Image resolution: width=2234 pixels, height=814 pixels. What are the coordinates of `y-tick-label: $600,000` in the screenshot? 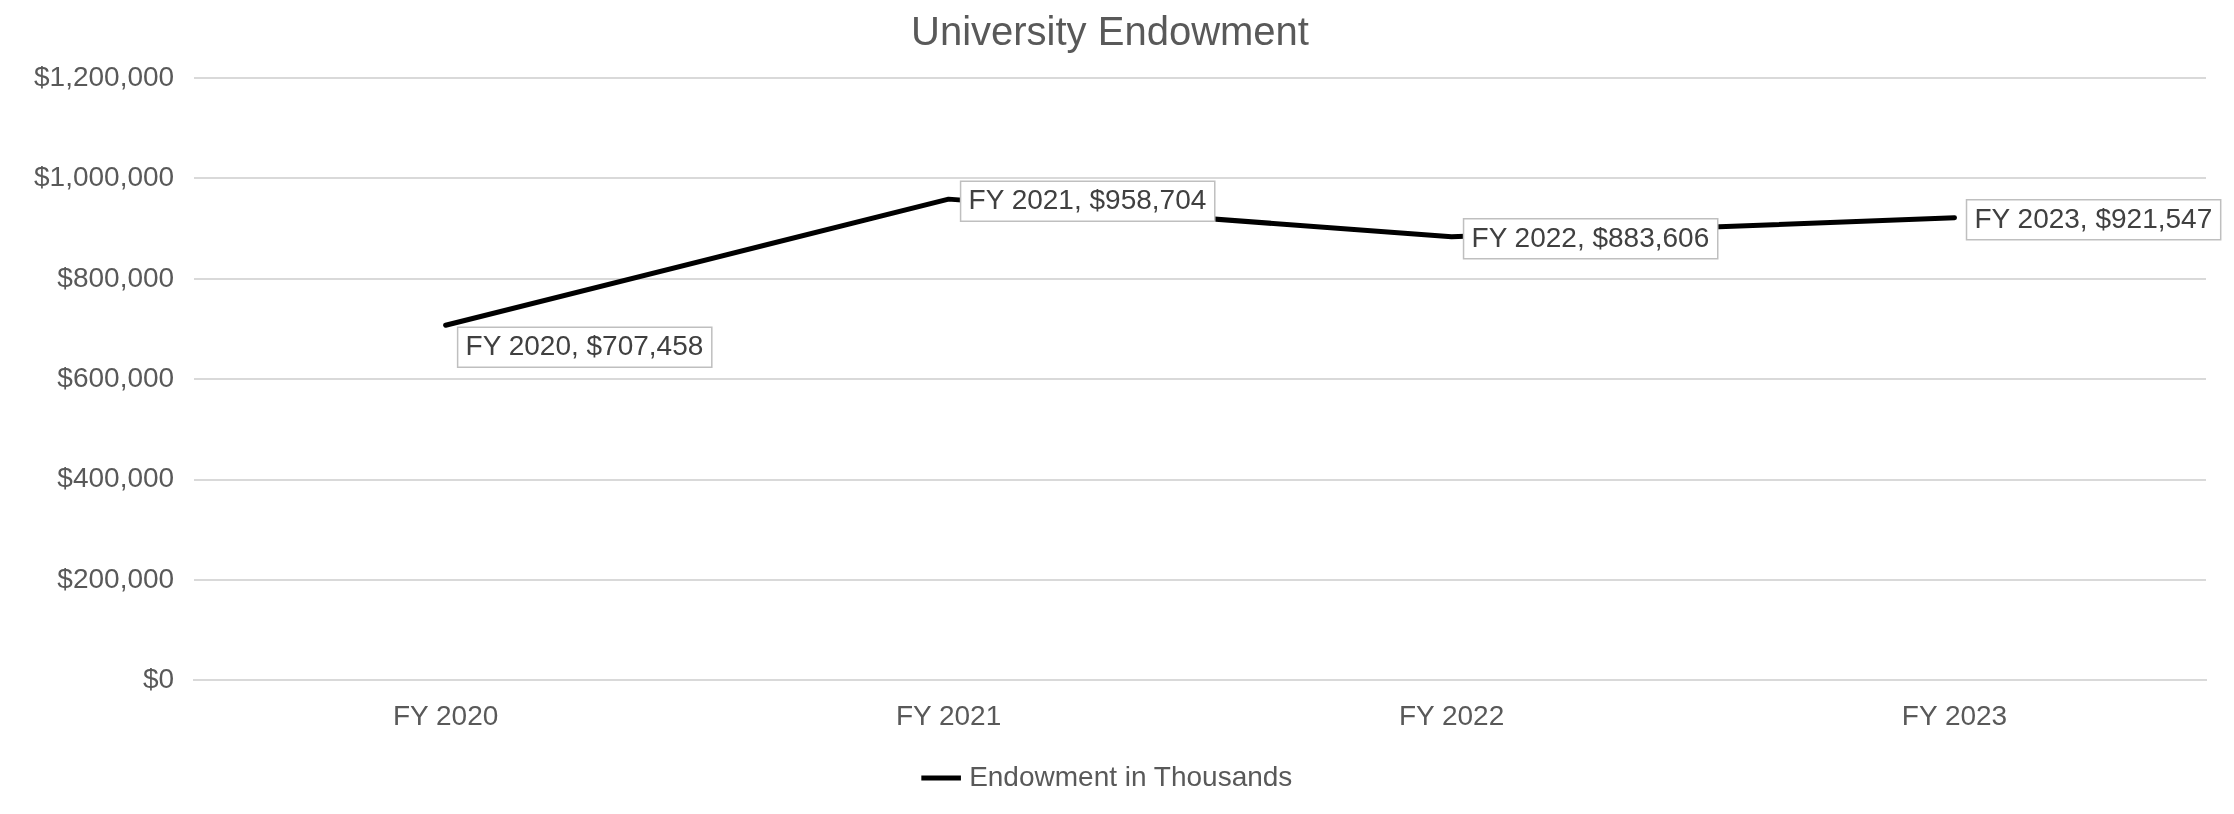 It's located at (116, 377).